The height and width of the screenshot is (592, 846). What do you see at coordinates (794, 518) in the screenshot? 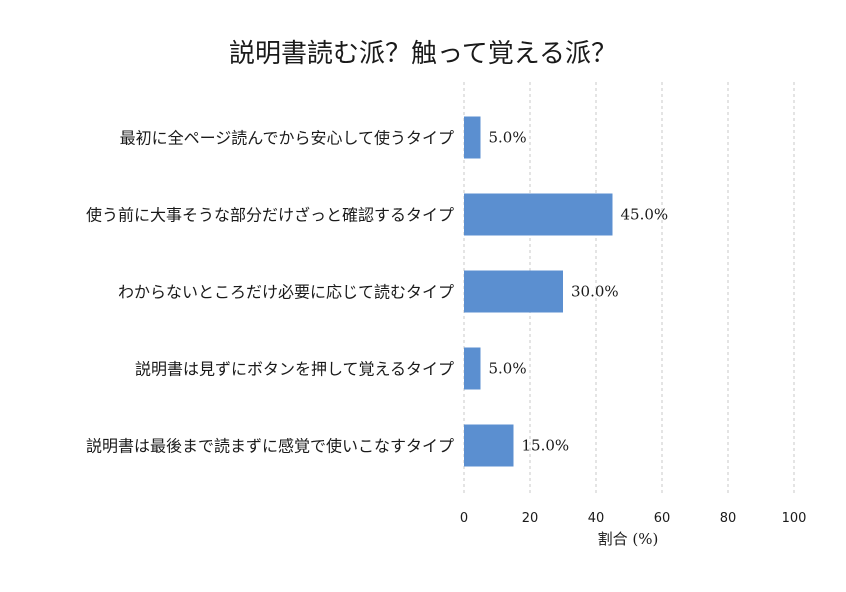
I see `x-tick-label: 100` at bounding box center [794, 518].